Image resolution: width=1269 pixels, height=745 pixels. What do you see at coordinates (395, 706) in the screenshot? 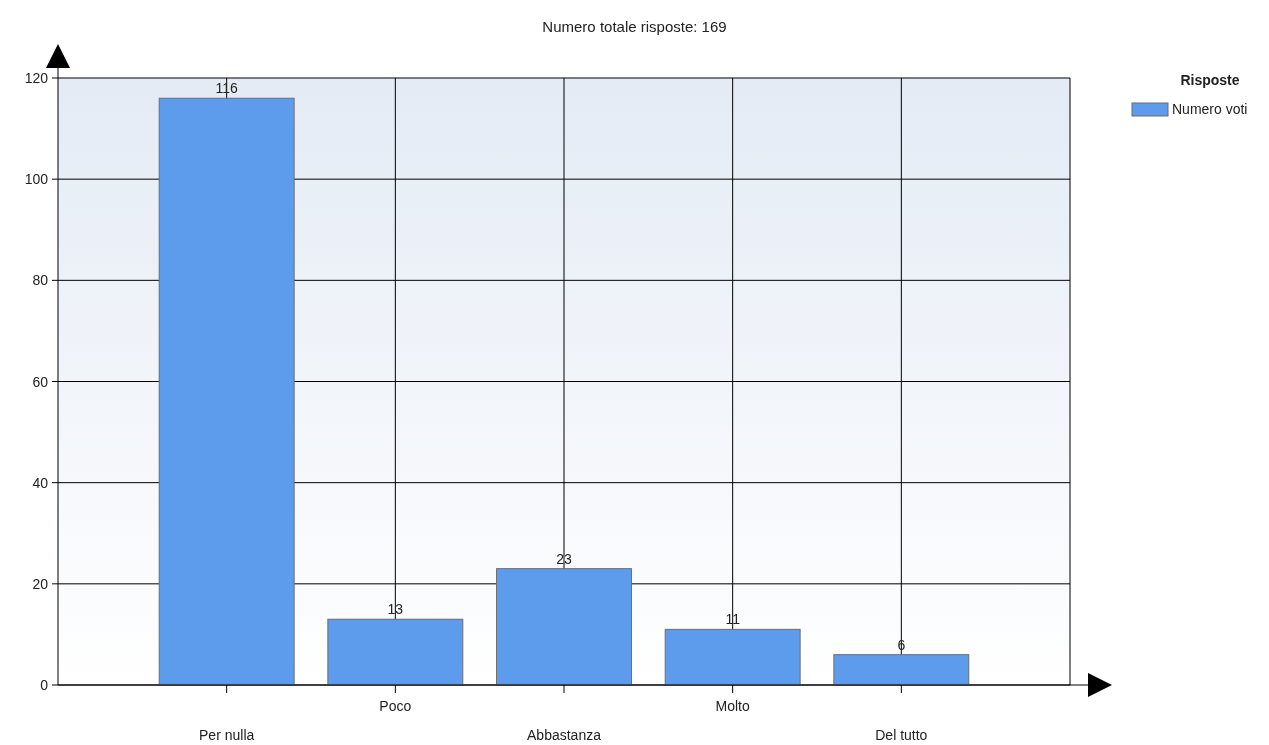
I see `x-tick-label: Poco` at bounding box center [395, 706].